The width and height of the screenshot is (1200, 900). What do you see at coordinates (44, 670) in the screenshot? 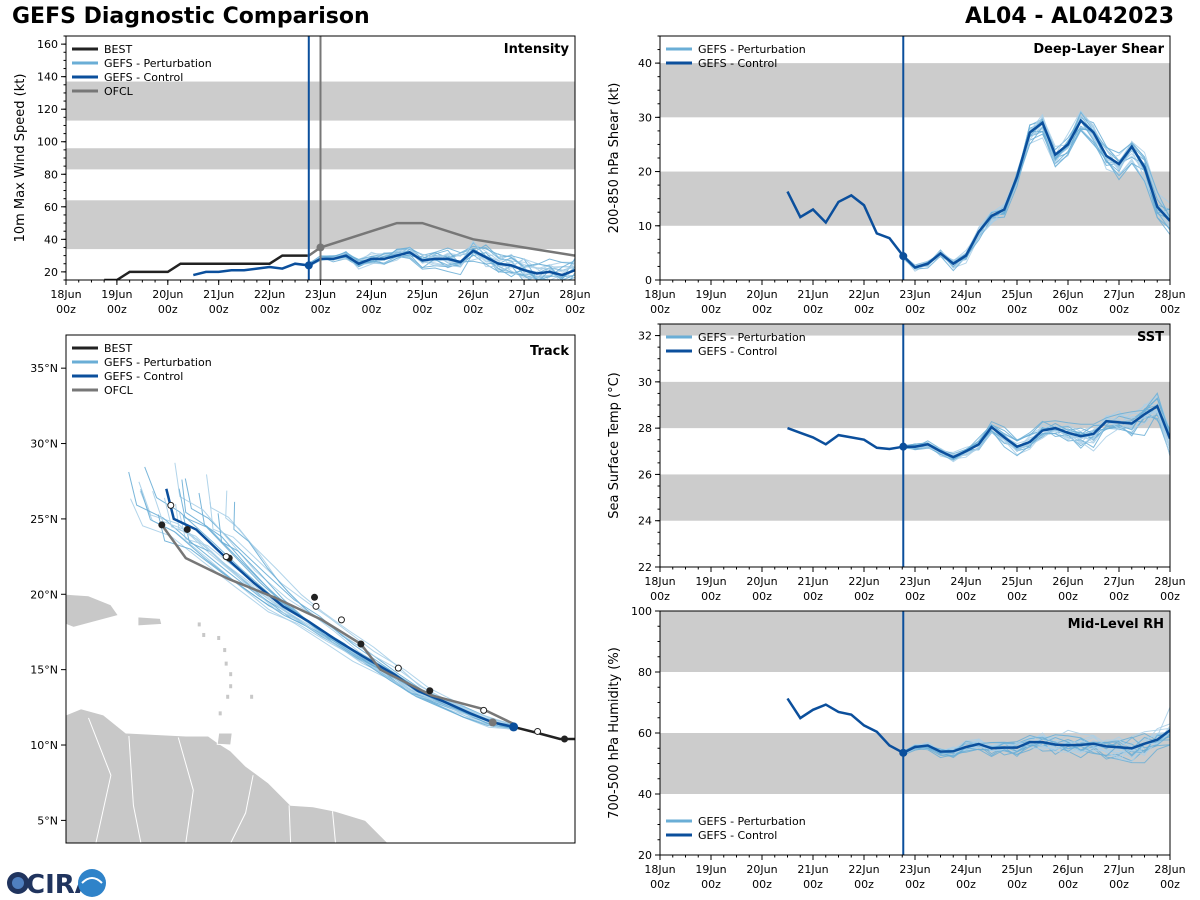
I see `track-ytick-label: 15°N` at bounding box center [44, 670].